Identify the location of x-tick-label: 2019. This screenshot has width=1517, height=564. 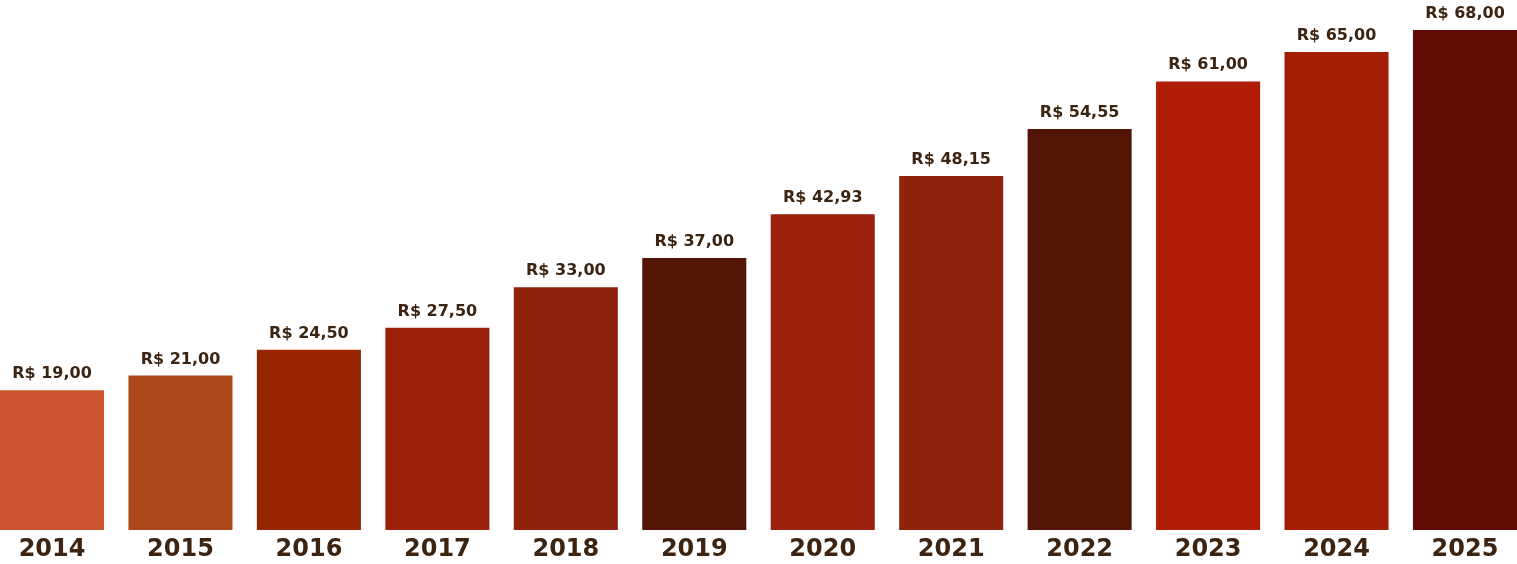
(694, 547).